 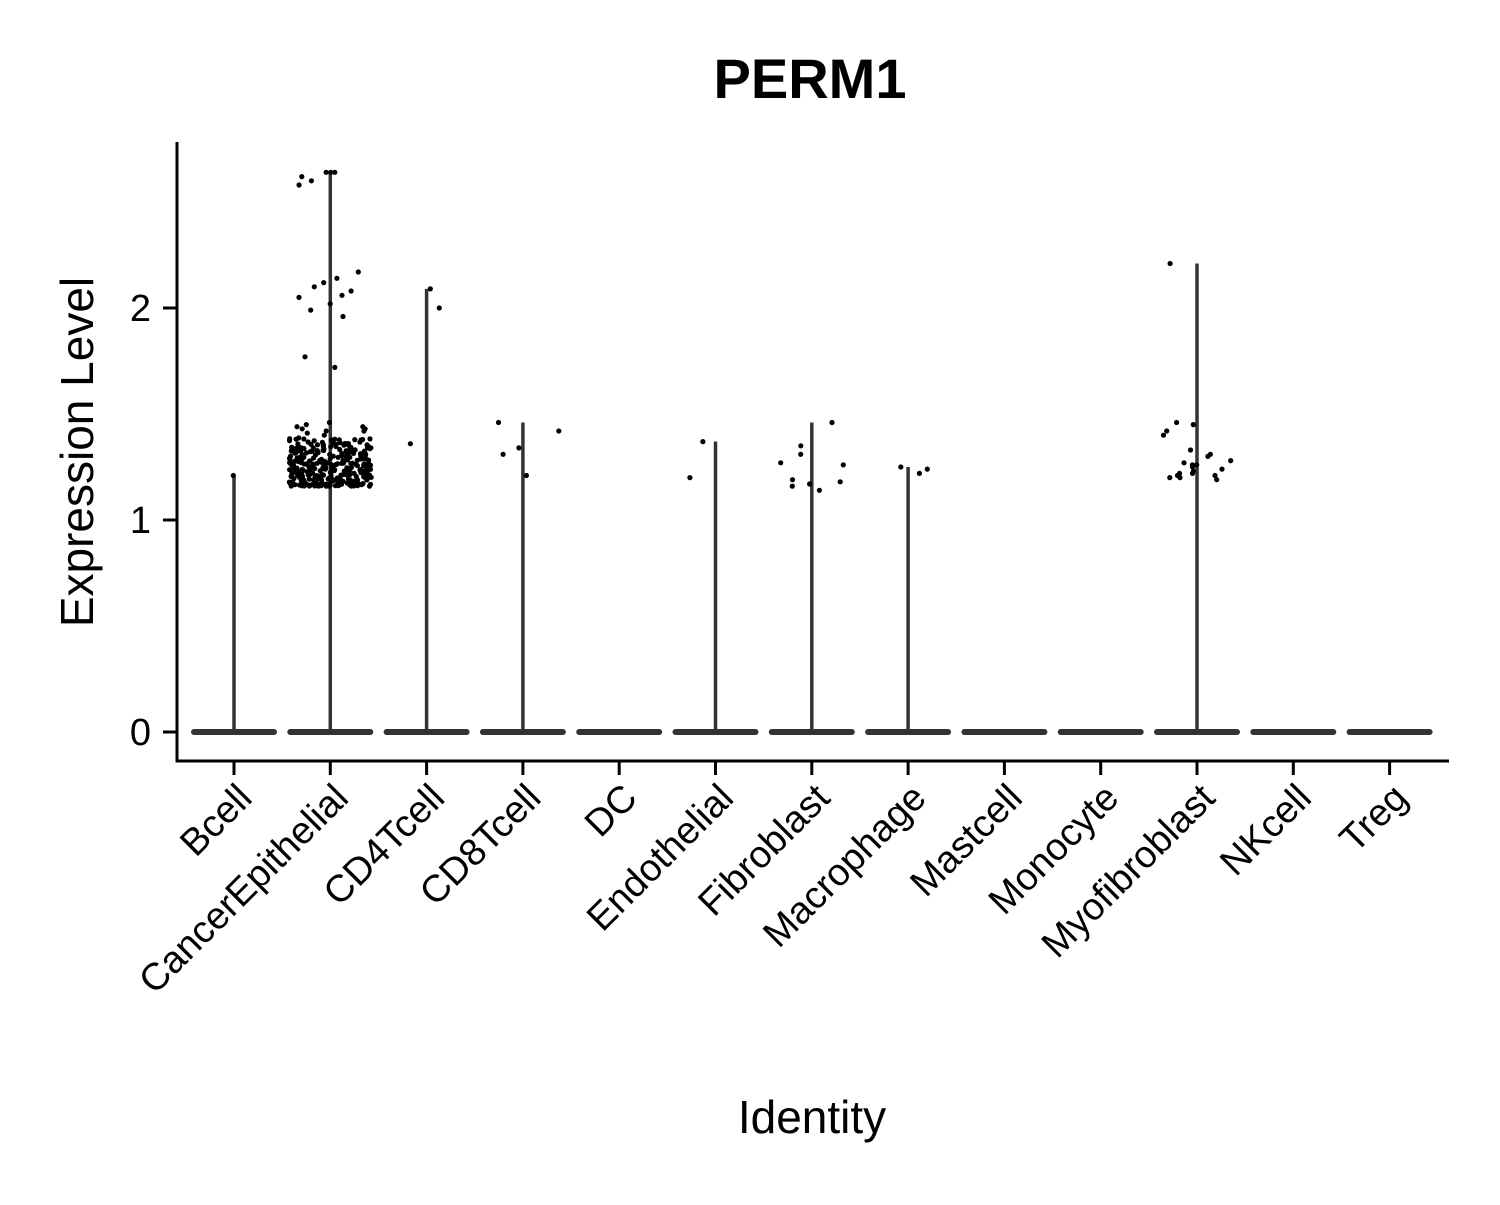 What do you see at coordinates (1100, 732) in the screenshot?
I see `violin-base-monocyte` at bounding box center [1100, 732].